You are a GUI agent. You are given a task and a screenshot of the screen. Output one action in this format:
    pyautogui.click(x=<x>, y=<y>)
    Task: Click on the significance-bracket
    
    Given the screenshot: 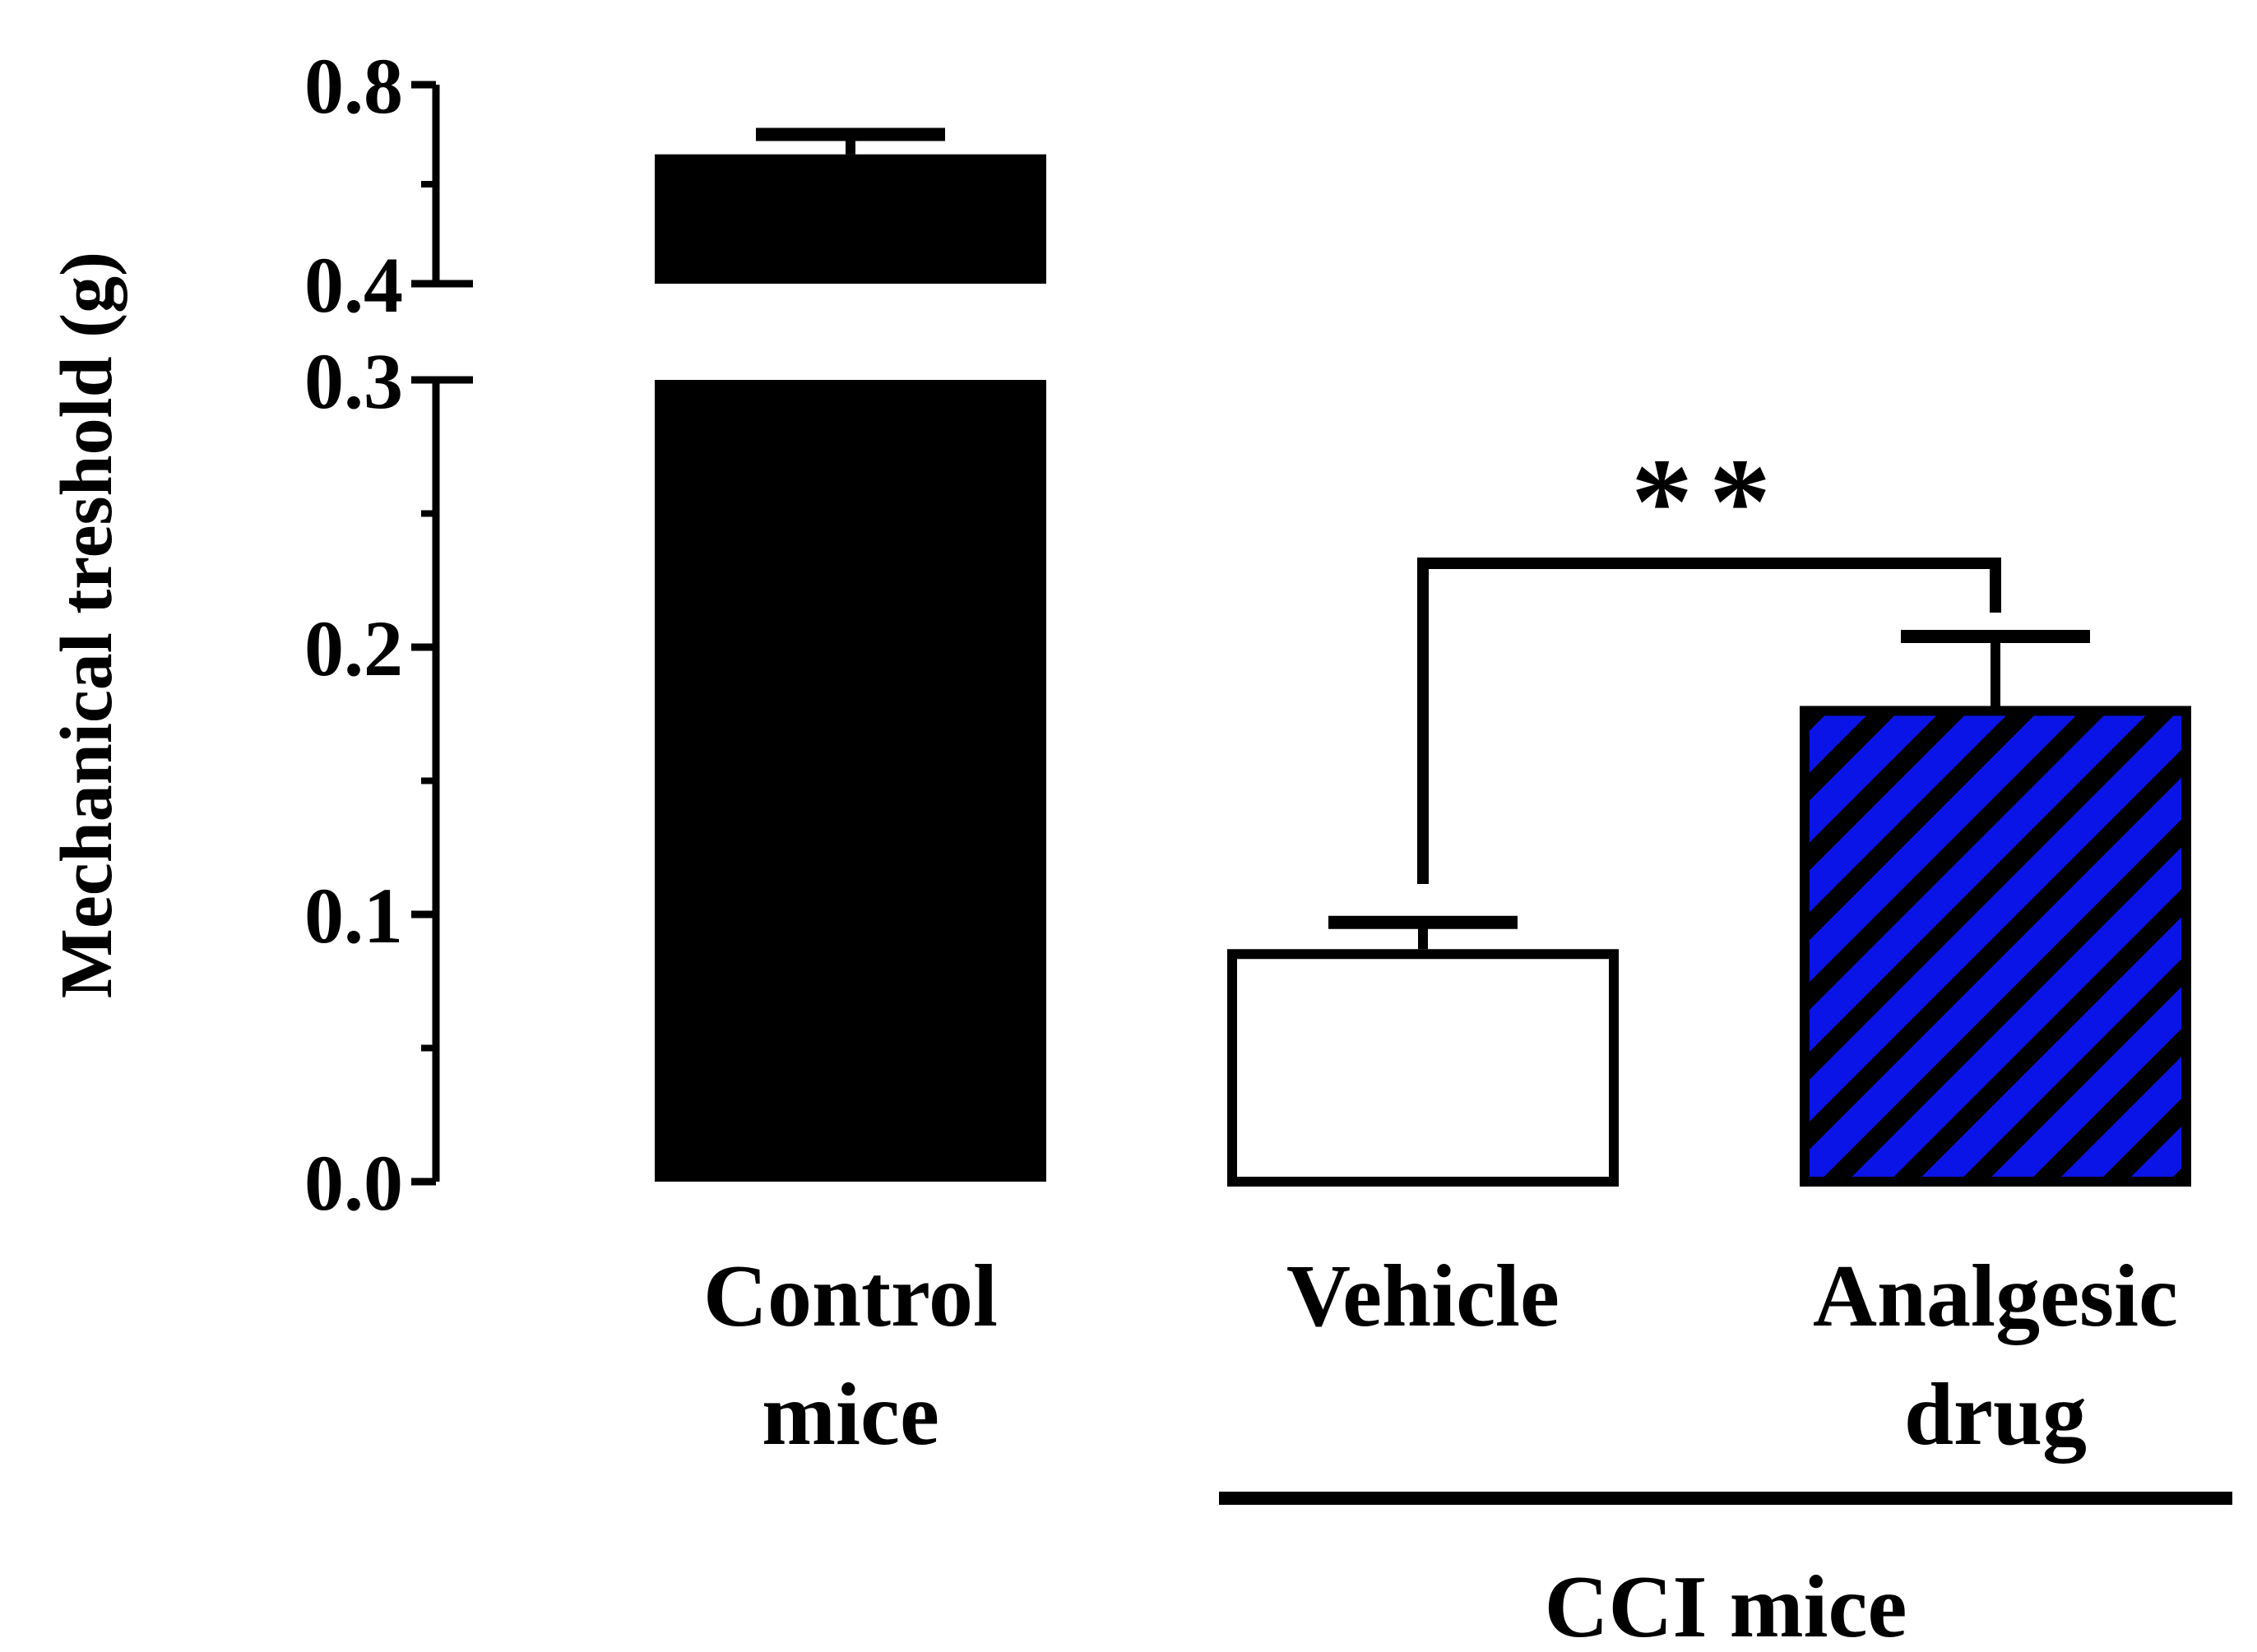 What is the action you would take?
    pyautogui.click(x=1709, y=721)
    